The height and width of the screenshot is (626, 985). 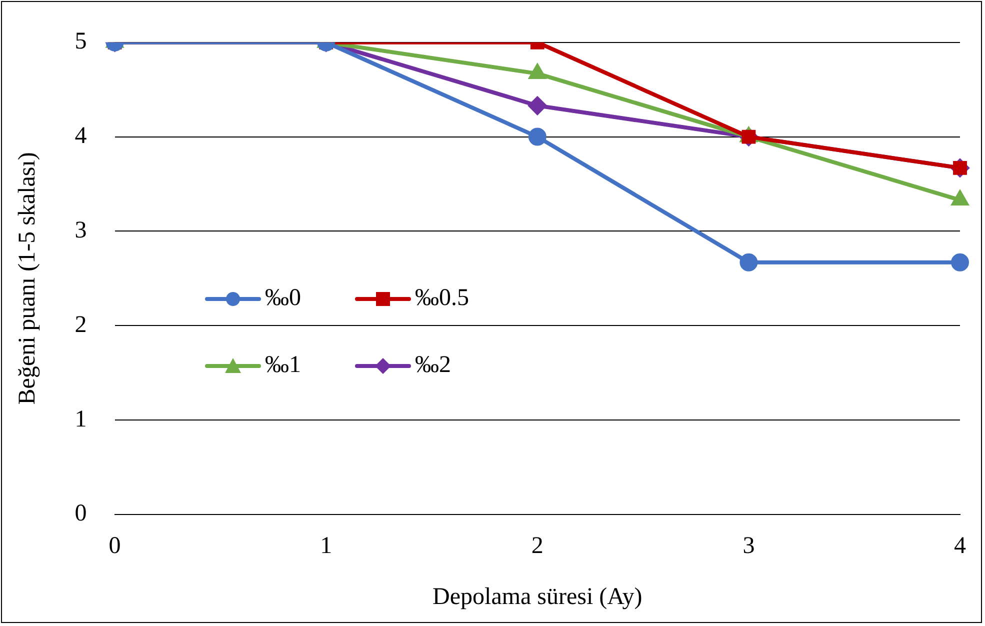 I want to click on x-tick-label: 2, so click(x=537, y=546).